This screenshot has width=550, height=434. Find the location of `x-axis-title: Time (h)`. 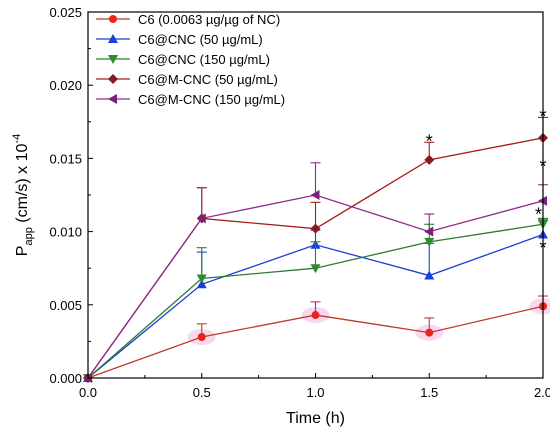

x-axis-title: Time (h) is located at coordinates (315, 418).